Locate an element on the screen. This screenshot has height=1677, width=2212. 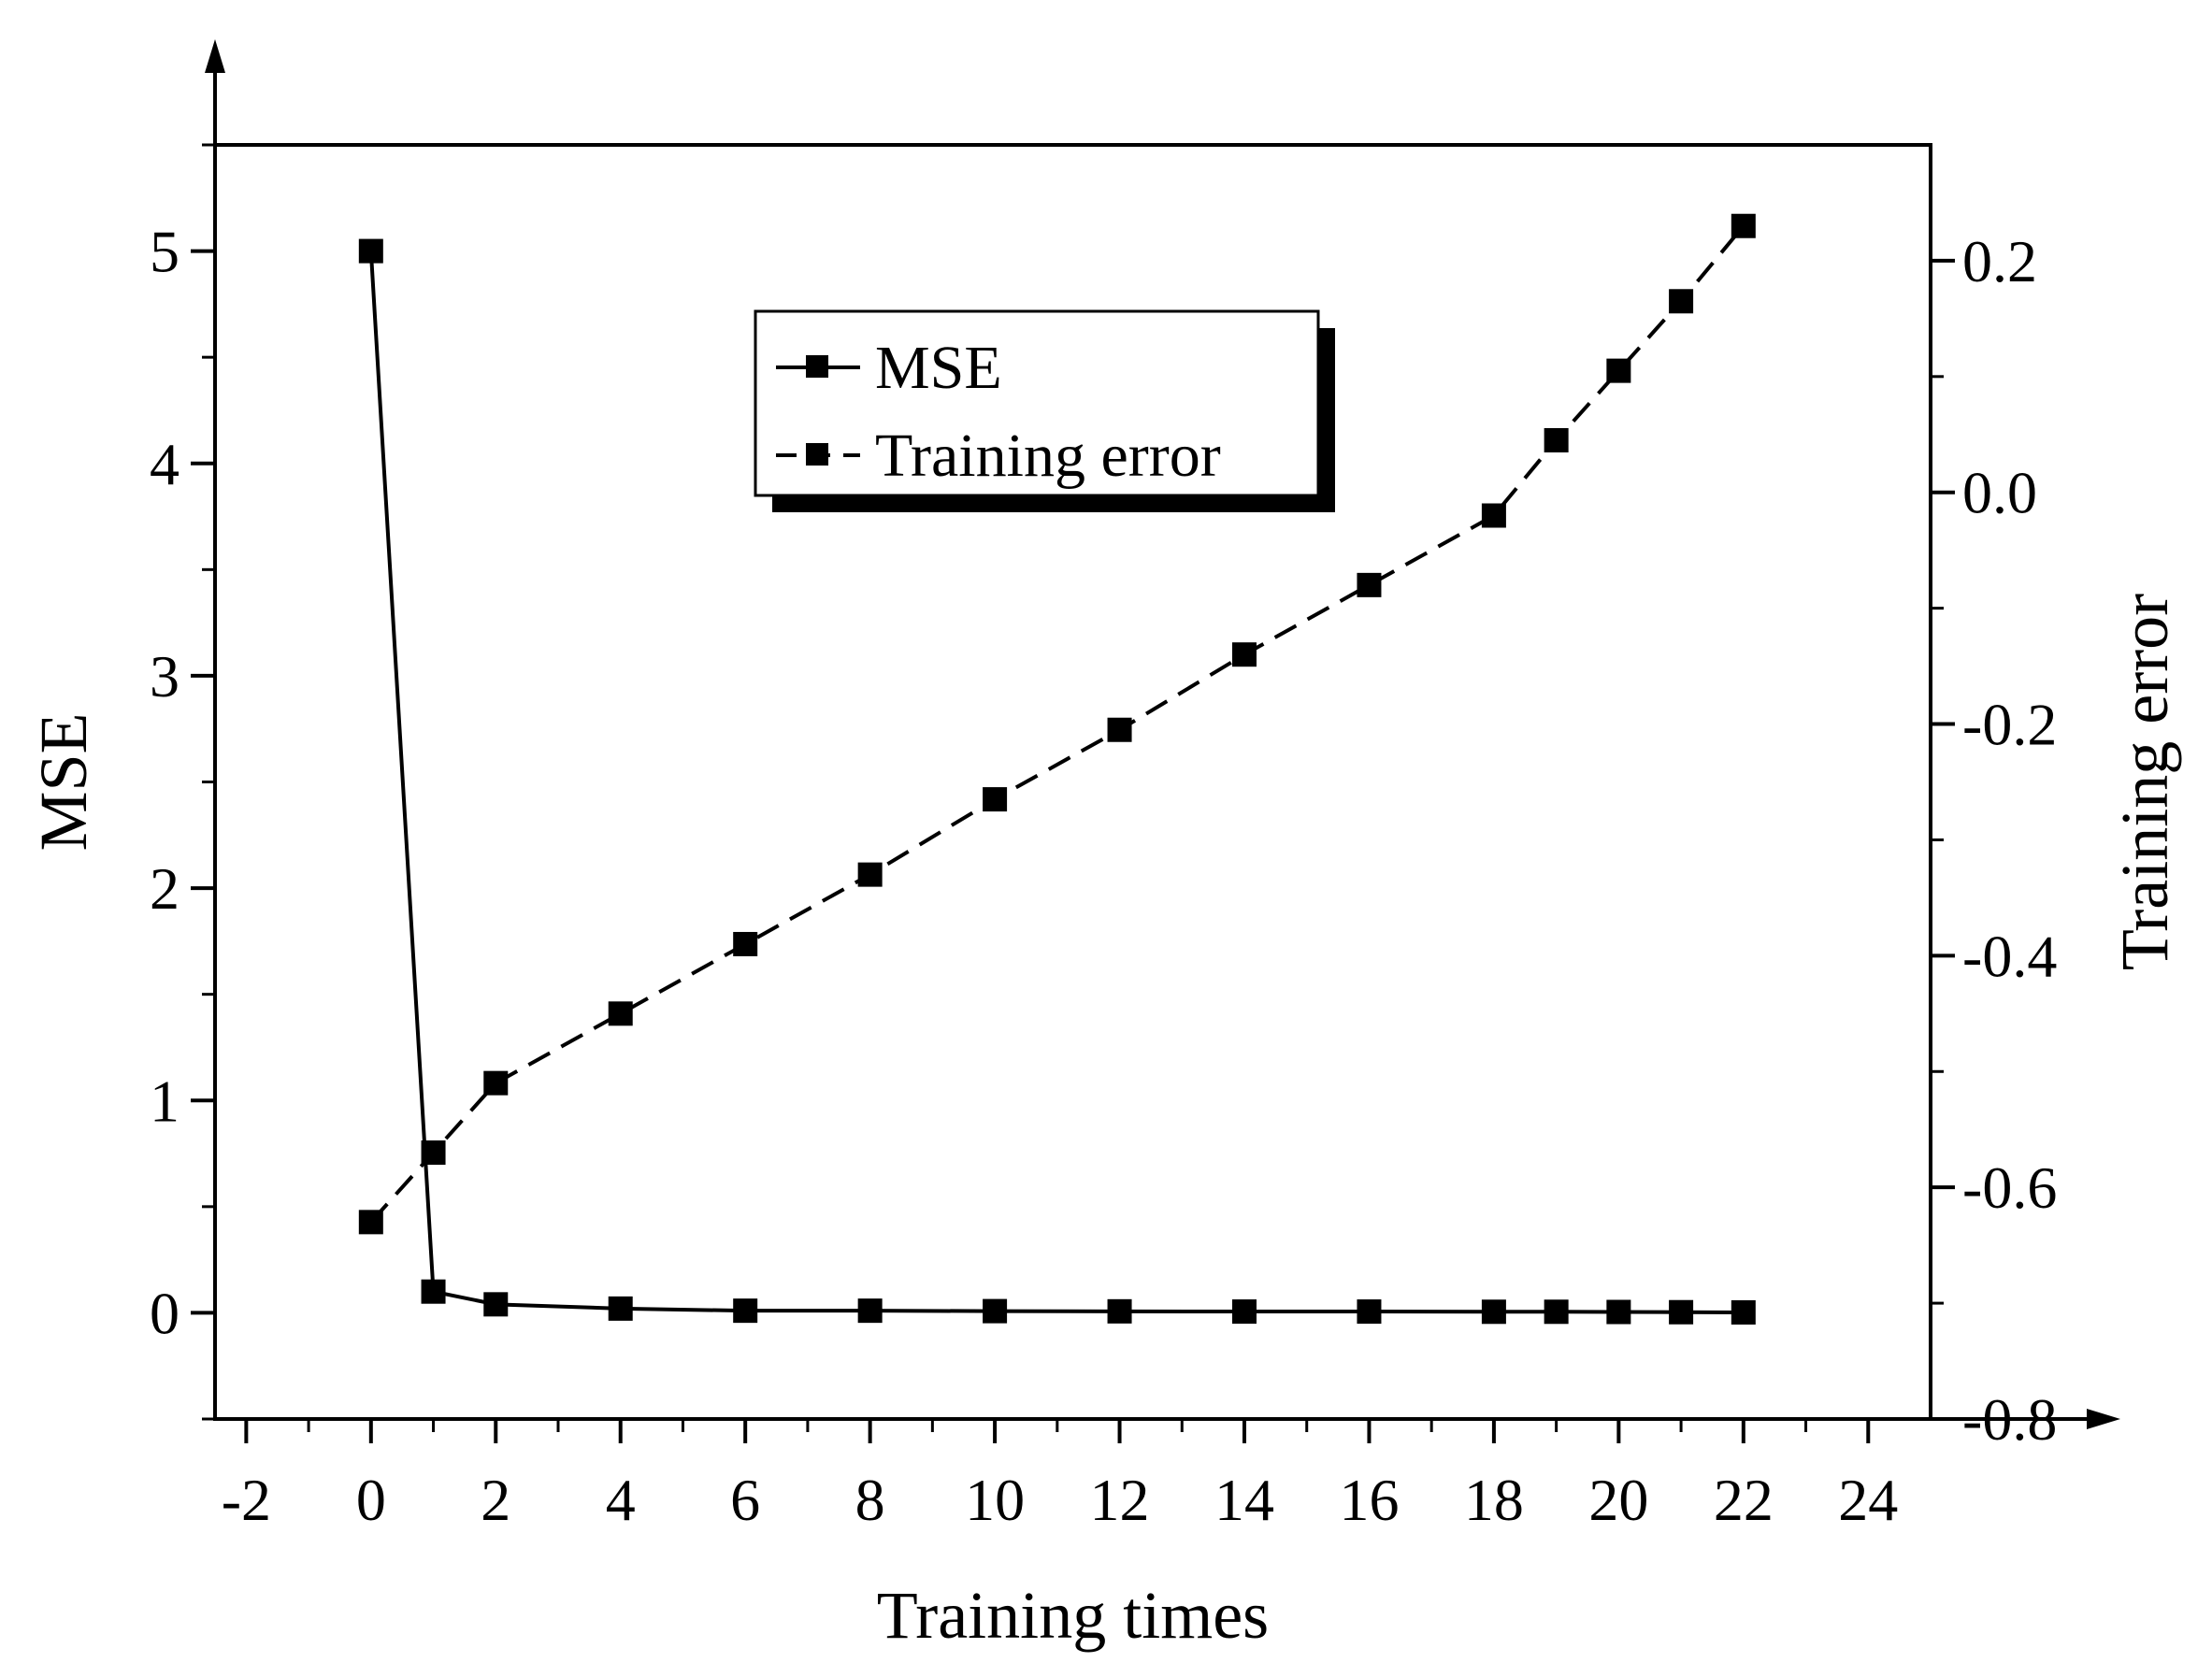
x-tick-label: 4 is located at coordinates (621, 1500).